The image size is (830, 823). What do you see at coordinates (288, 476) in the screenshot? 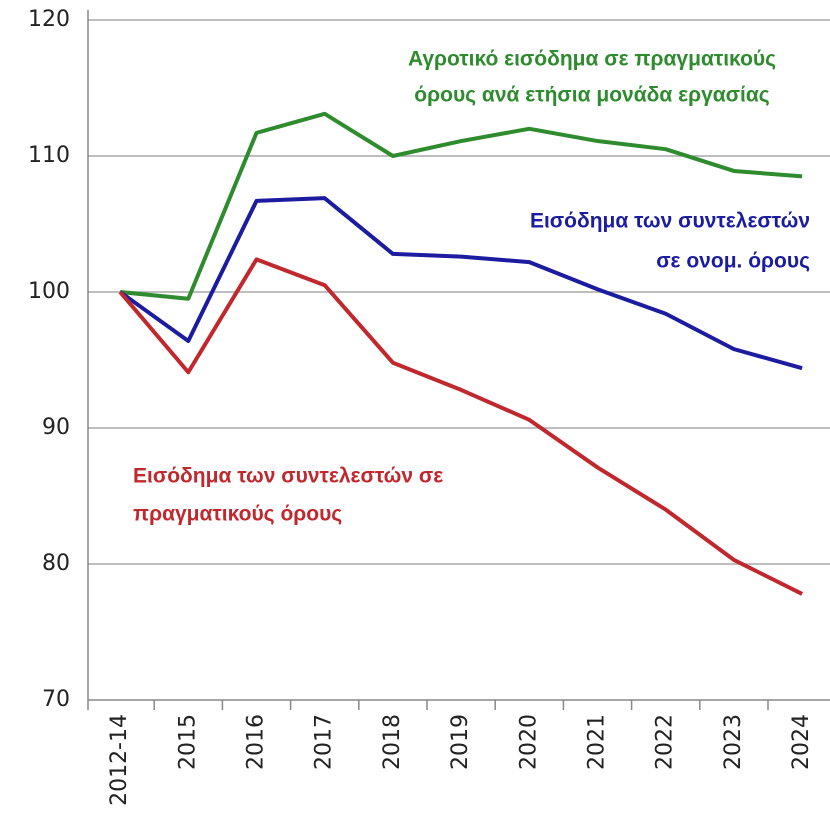
I see `series-label: Εισόδημα των συντελεστών σε` at bounding box center [288, 476].